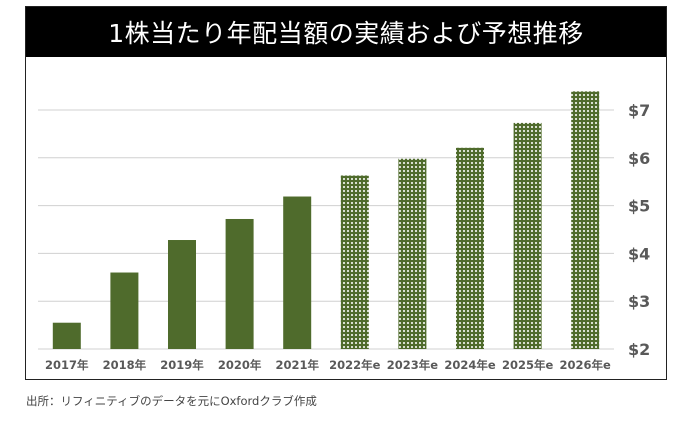 The height and width of the screenshot is (426, 684). Describe the element at coordinates (413, 365) in the screenshot. I see `x-tick-label: 2023年e` at that location.